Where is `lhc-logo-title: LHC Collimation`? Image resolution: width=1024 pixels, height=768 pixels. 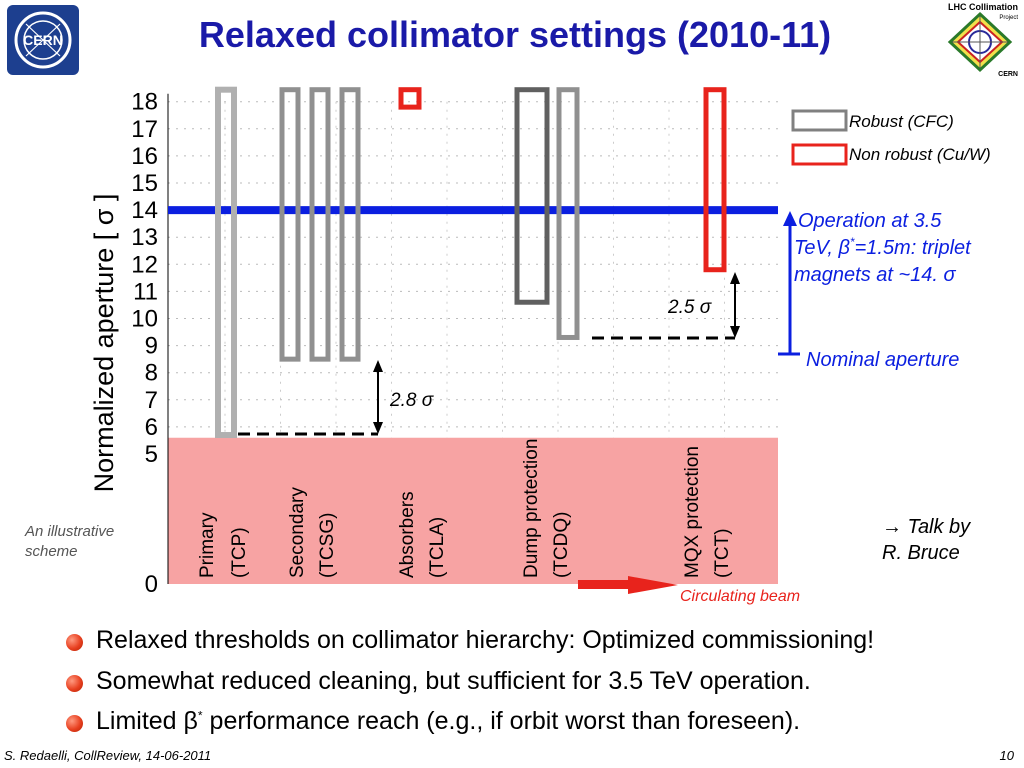
lhc-logo-title: LHC Collimation is located at coordinates (983, 7).